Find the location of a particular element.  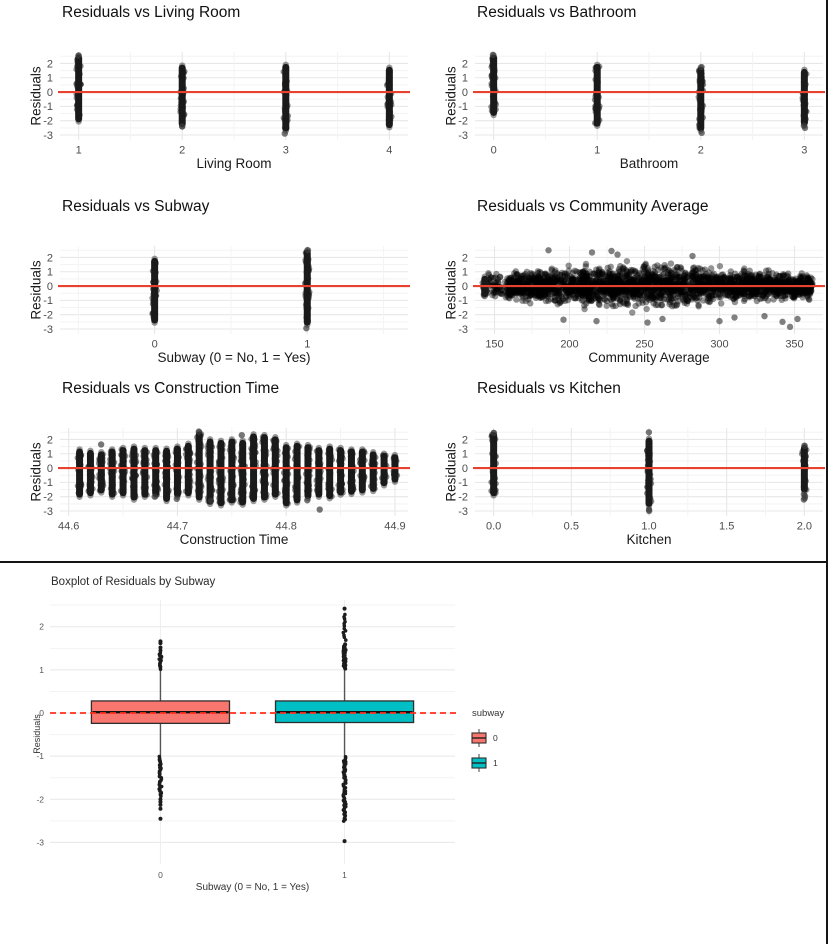

svg-text: 4 is located at coordinates (389, 151).